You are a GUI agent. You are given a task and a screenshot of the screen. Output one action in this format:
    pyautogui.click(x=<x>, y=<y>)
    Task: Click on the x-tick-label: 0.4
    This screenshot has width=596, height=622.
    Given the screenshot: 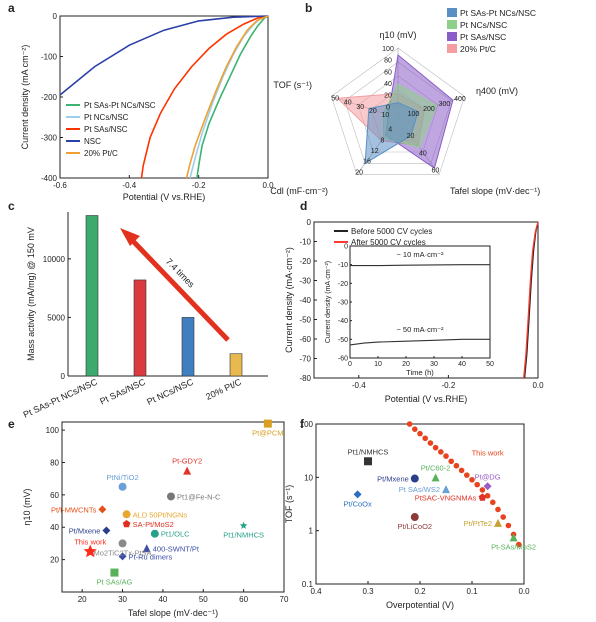 What is the action you would take?
    pyautogui.click(x=316, y=591)
    